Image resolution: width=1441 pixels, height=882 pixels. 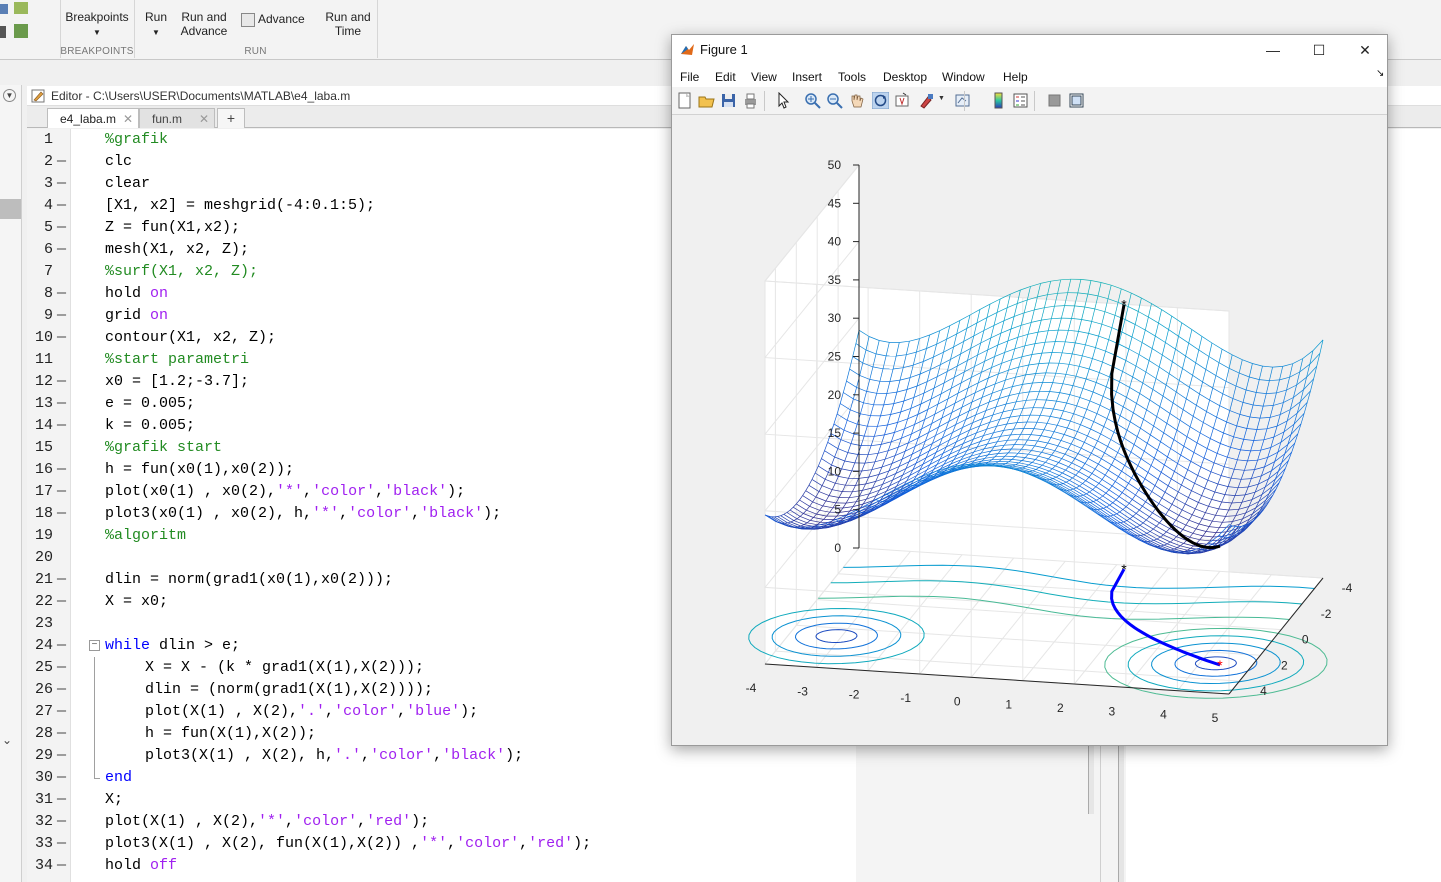 I want to click on add-tab-button: +, so click(x=231, y=118).